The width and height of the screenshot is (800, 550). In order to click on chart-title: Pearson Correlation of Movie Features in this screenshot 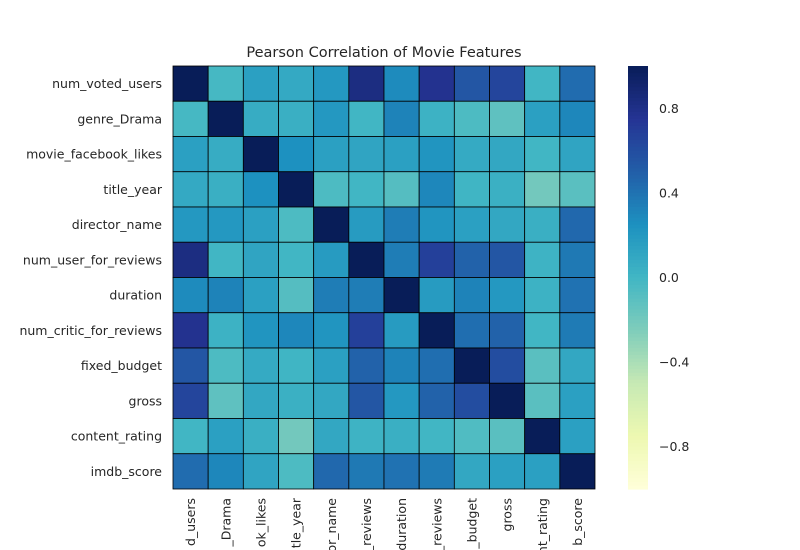, I will do `click(383, 53)`.